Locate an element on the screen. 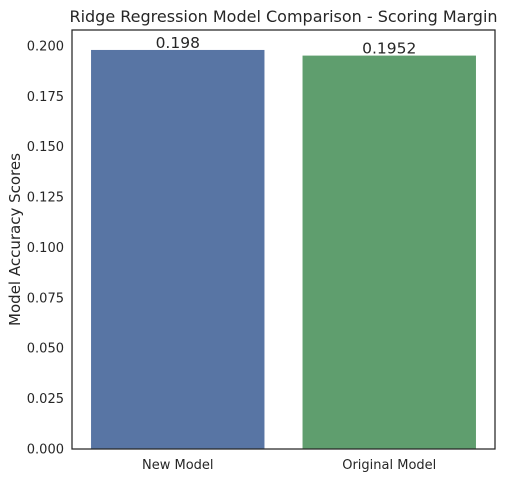  x-tick-label: New Model is located at coordinates (178, 465).